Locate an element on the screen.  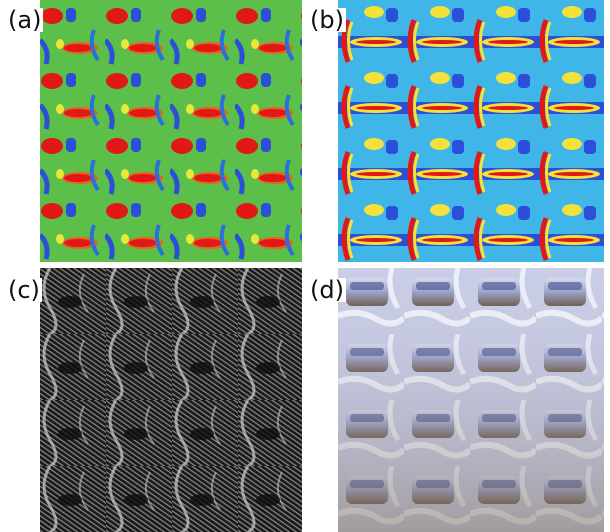
panel-b-label: (b) is located at coordinates (327, 20).